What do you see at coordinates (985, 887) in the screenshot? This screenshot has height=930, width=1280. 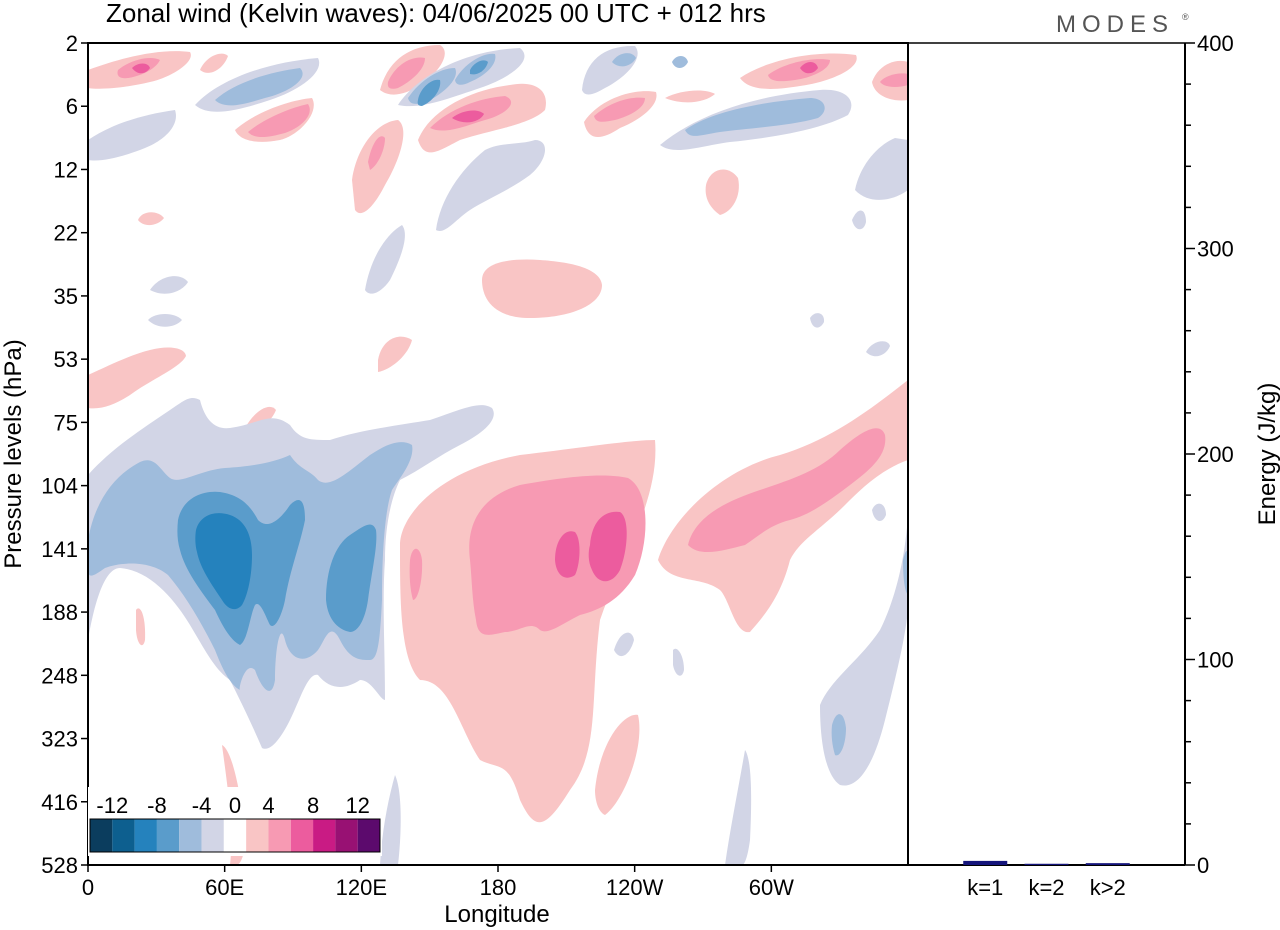 I see `energy-category-label: k=1` at bounding box center [985, 887].